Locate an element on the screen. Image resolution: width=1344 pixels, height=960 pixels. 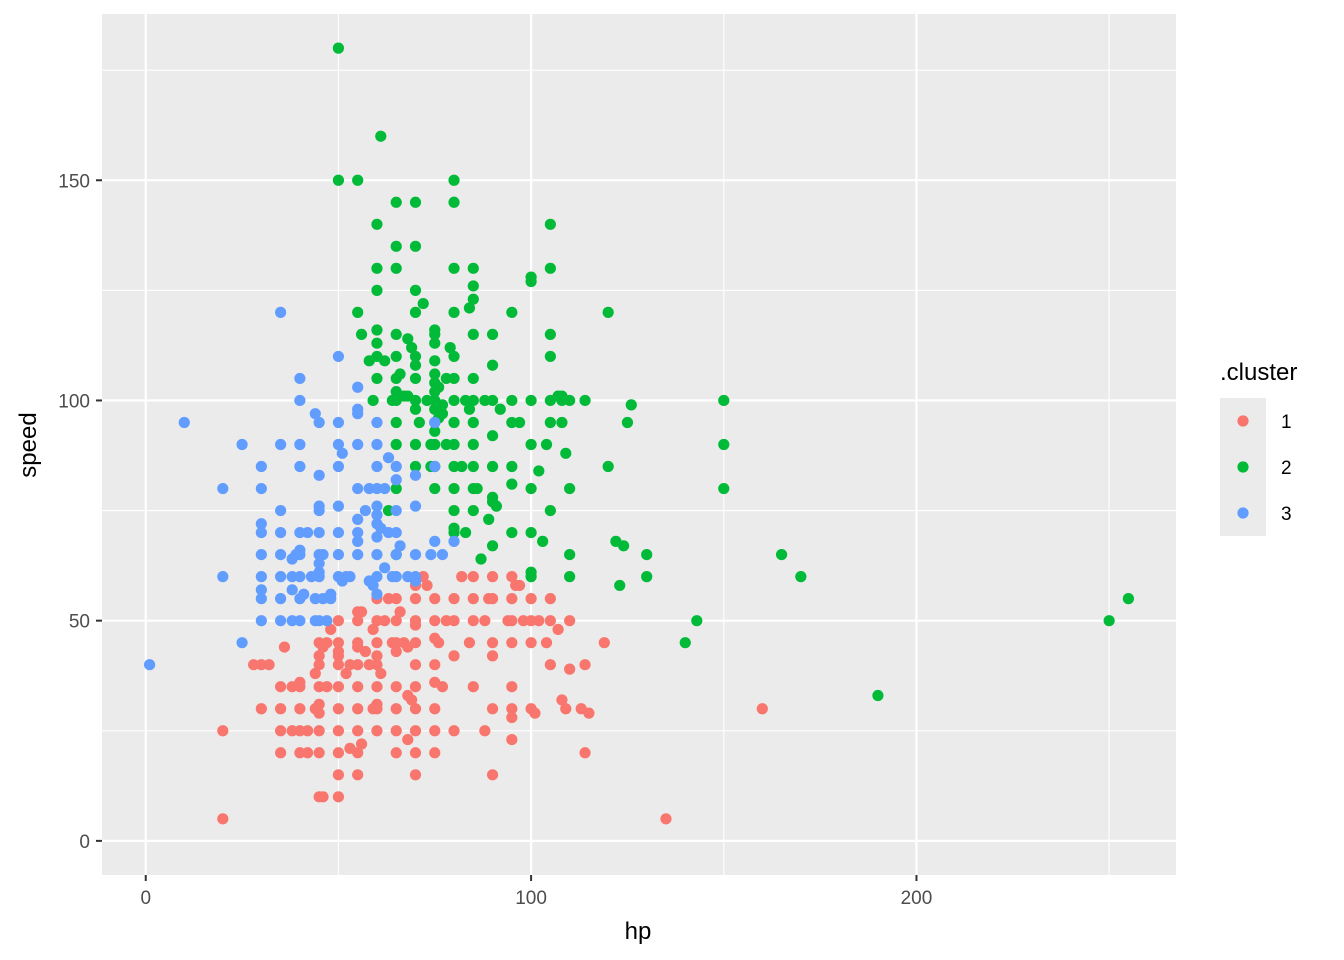
x-axis-title: hp is located at coordinates (638, 931).